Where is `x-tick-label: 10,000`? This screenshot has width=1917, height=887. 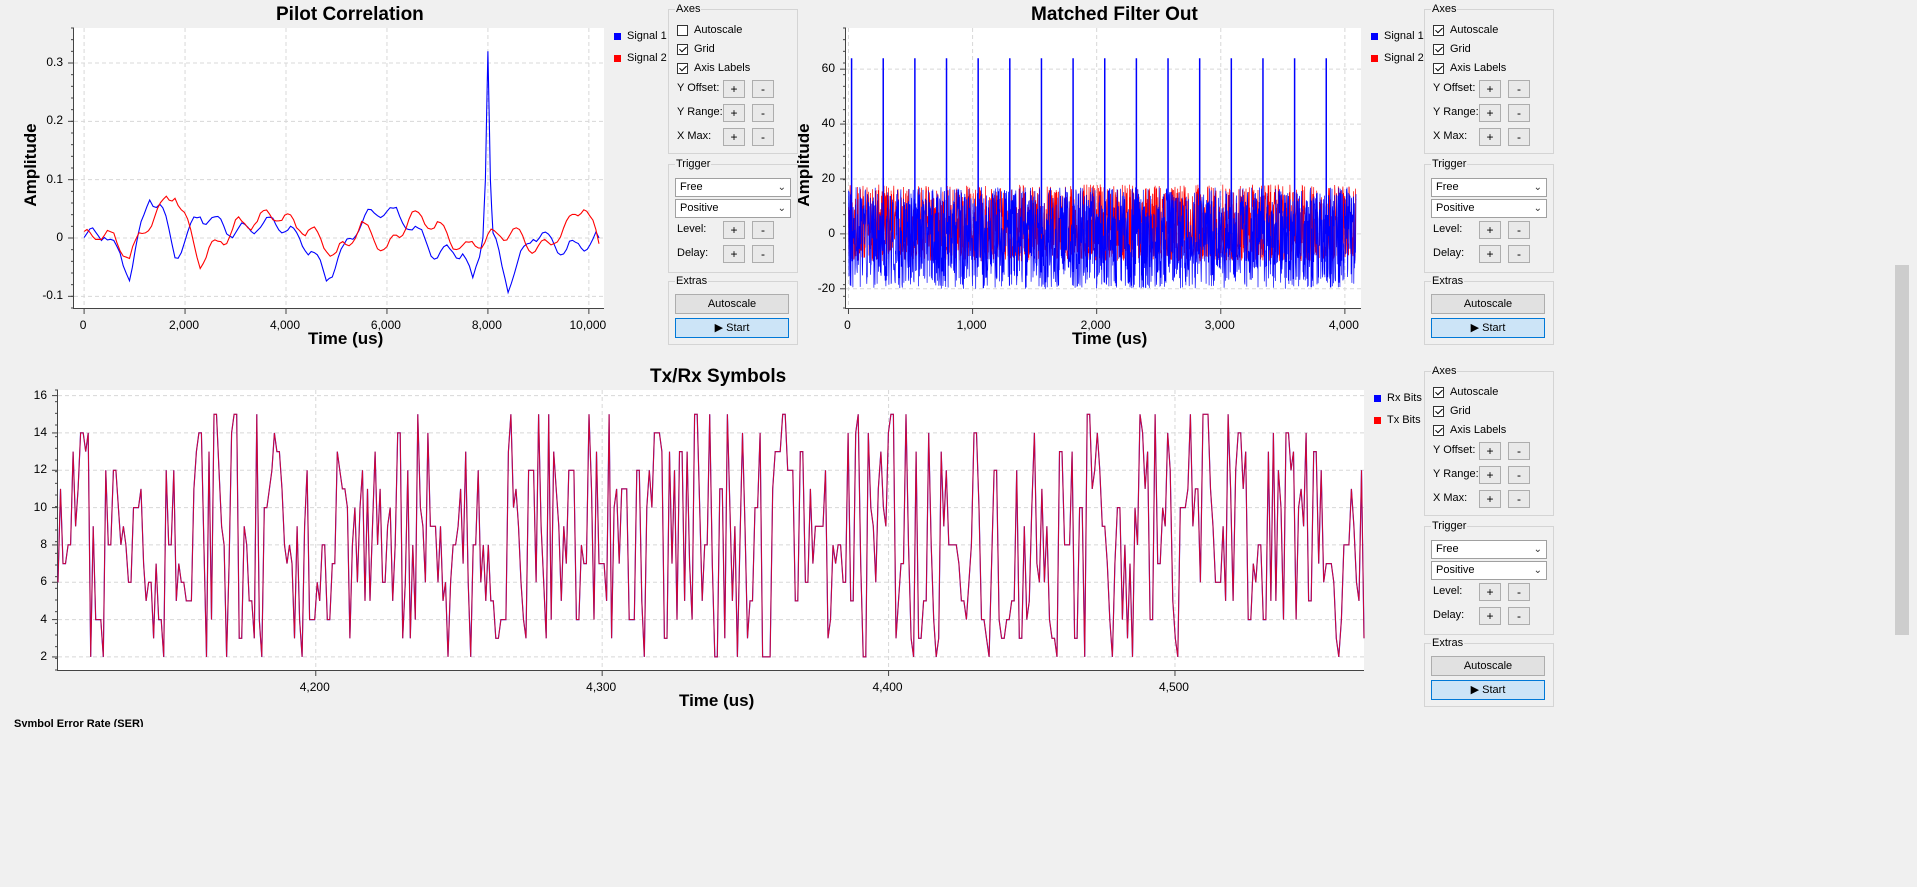 x-tick-label: 10,000 is located at coordinates (588, 325).